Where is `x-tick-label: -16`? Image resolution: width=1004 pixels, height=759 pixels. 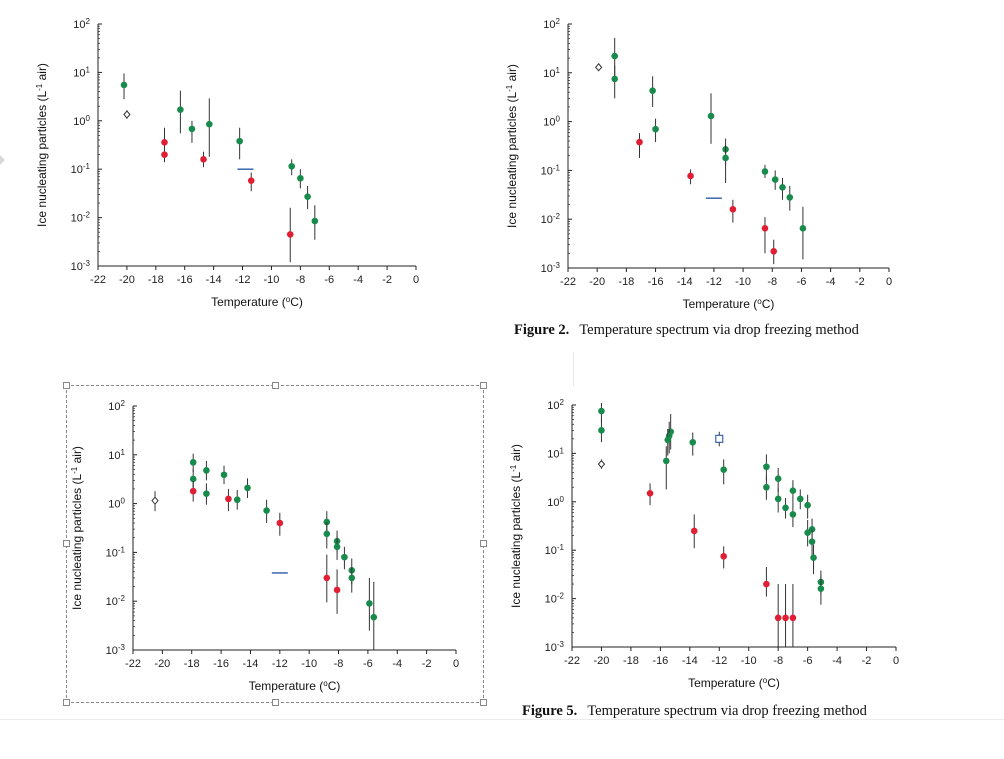 x-tick-label: -16 is located at coordinates (185, 280).